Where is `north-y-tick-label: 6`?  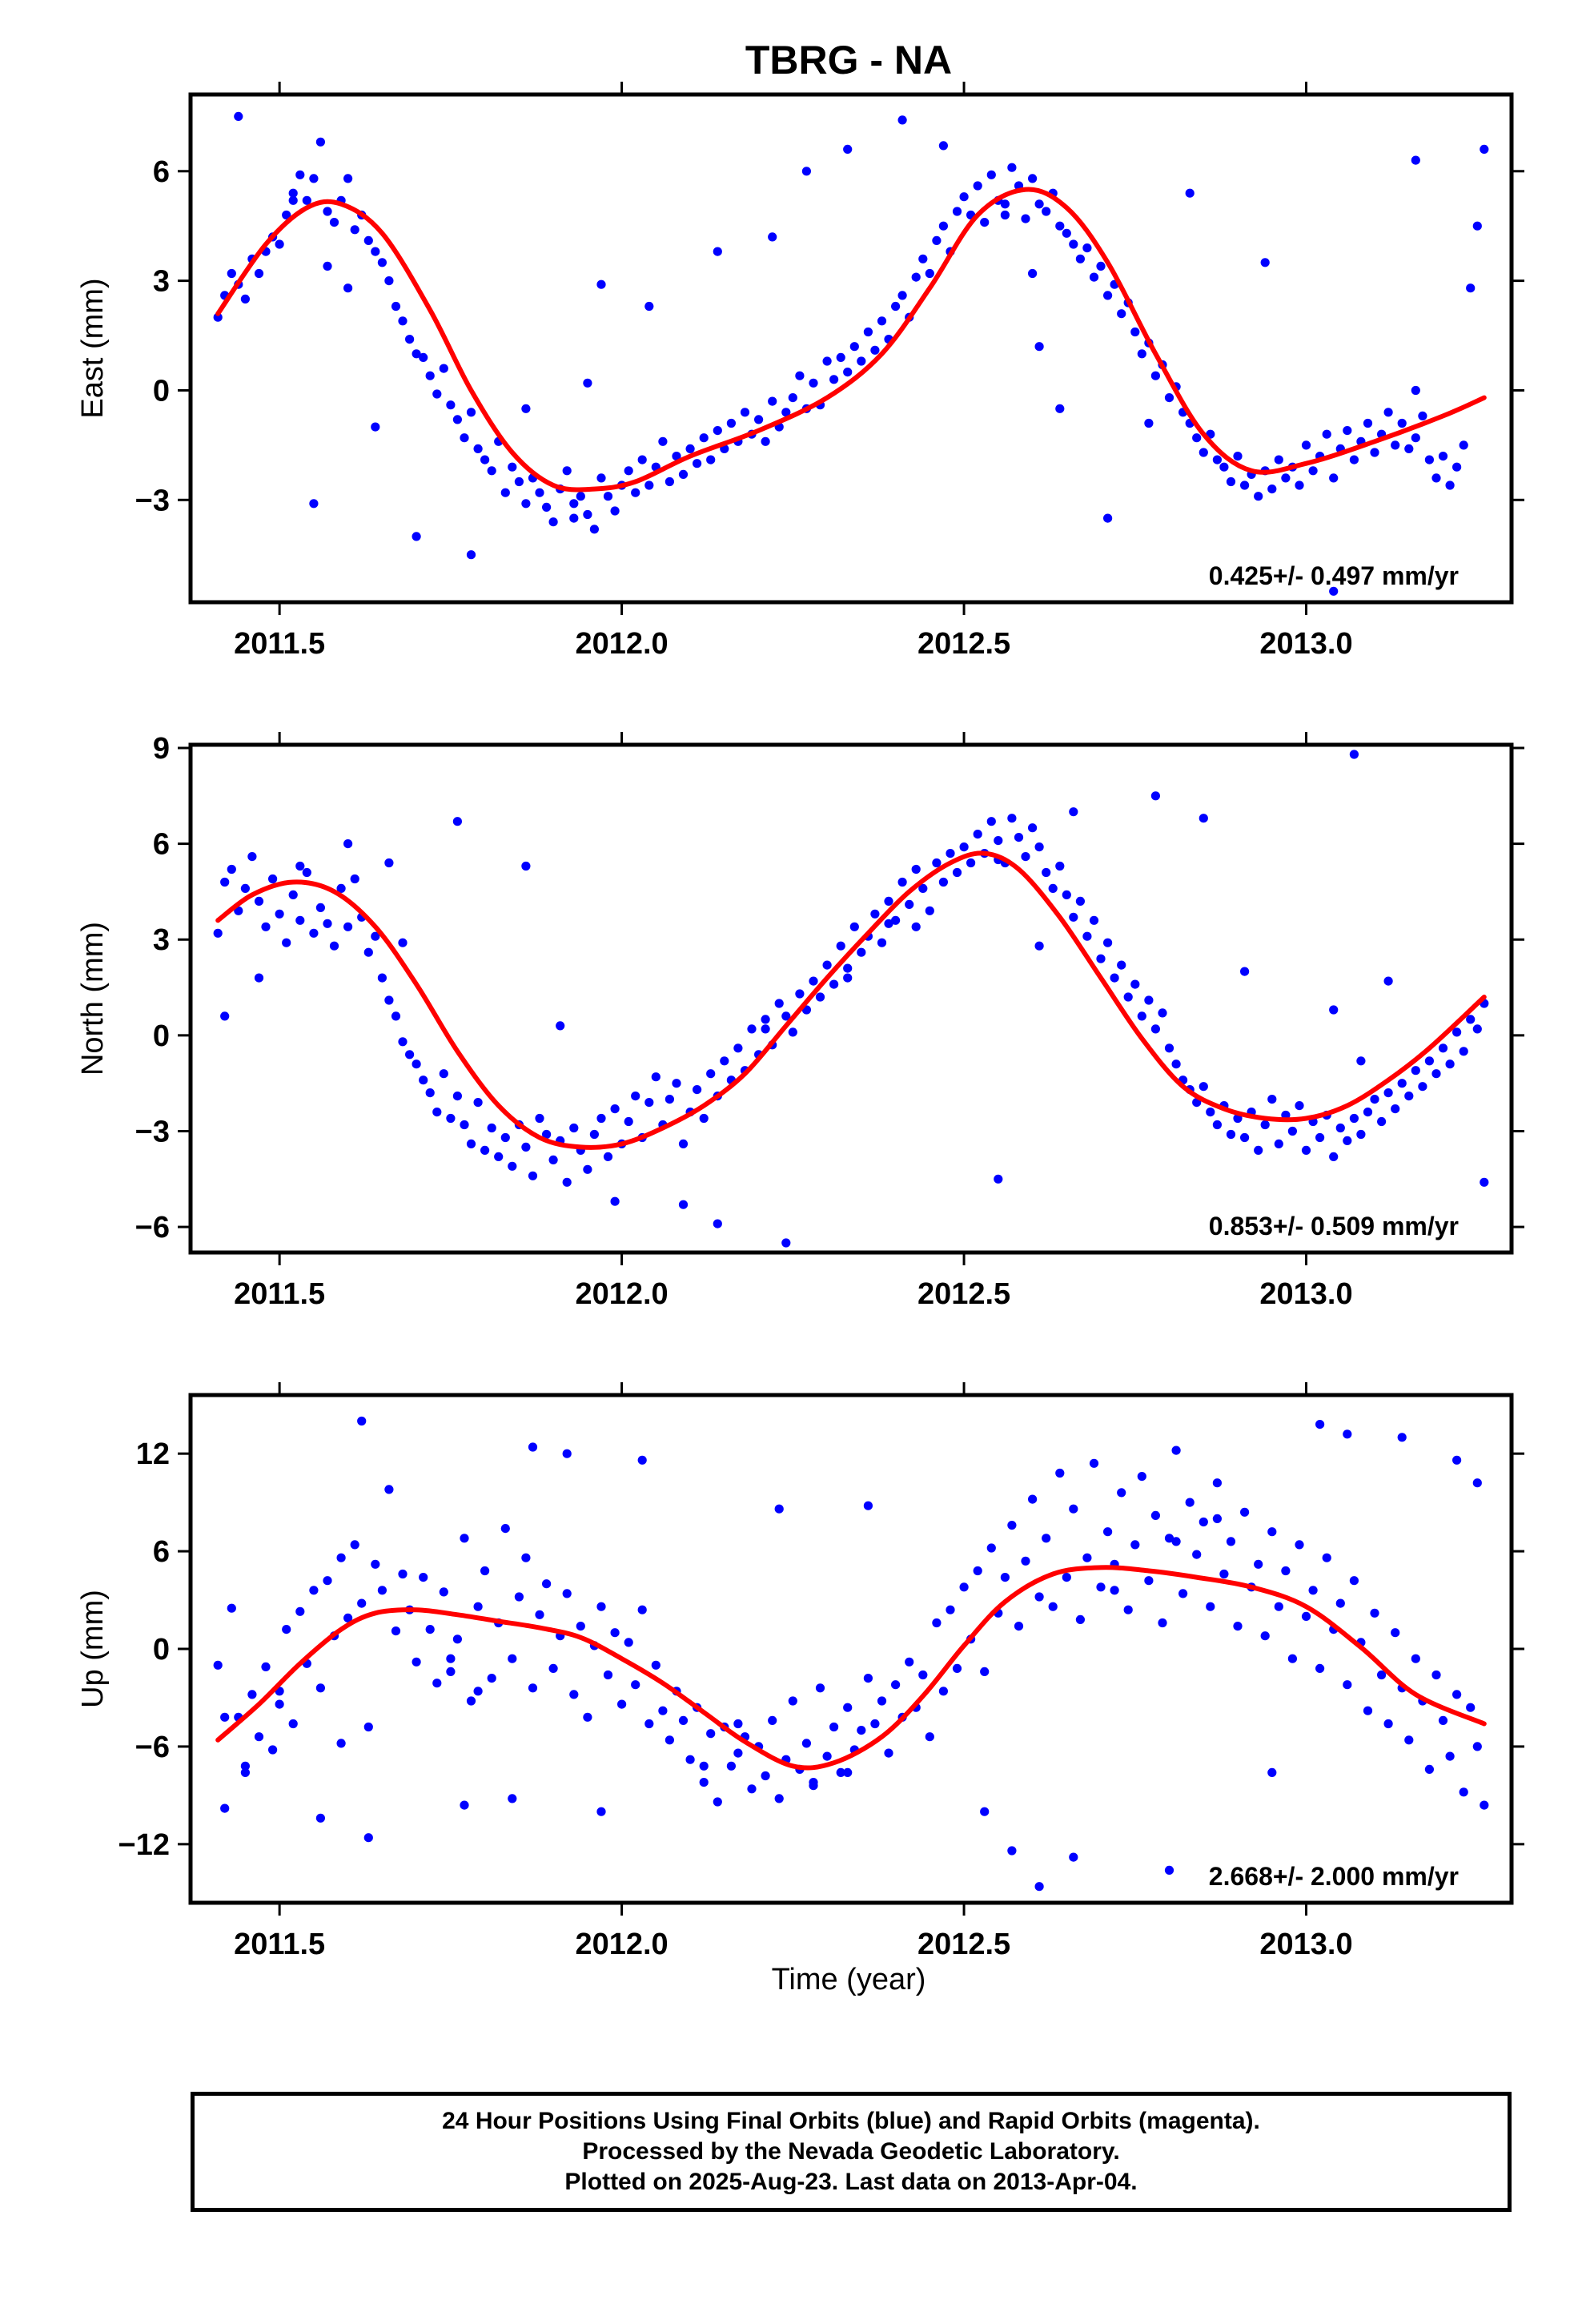
north-y-tick-label: 6 is located at coordinates (161, 845).